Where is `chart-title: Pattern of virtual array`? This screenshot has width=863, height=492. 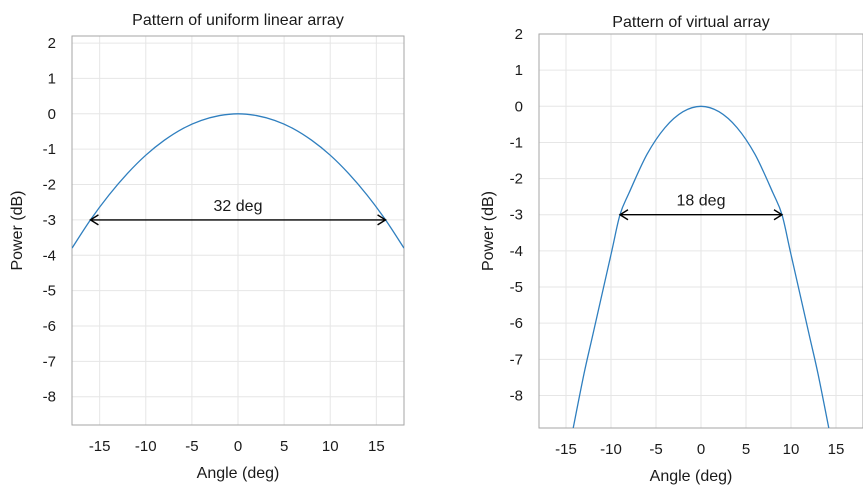 chart-title: Pattern of virtual array is located at coordinates (690, 22).